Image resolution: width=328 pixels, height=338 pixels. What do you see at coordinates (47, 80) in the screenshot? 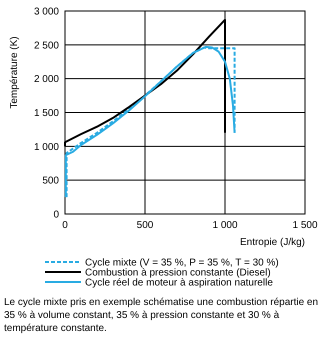
I see `y-tick-label: 2 000` at bounding box center [47, 80].